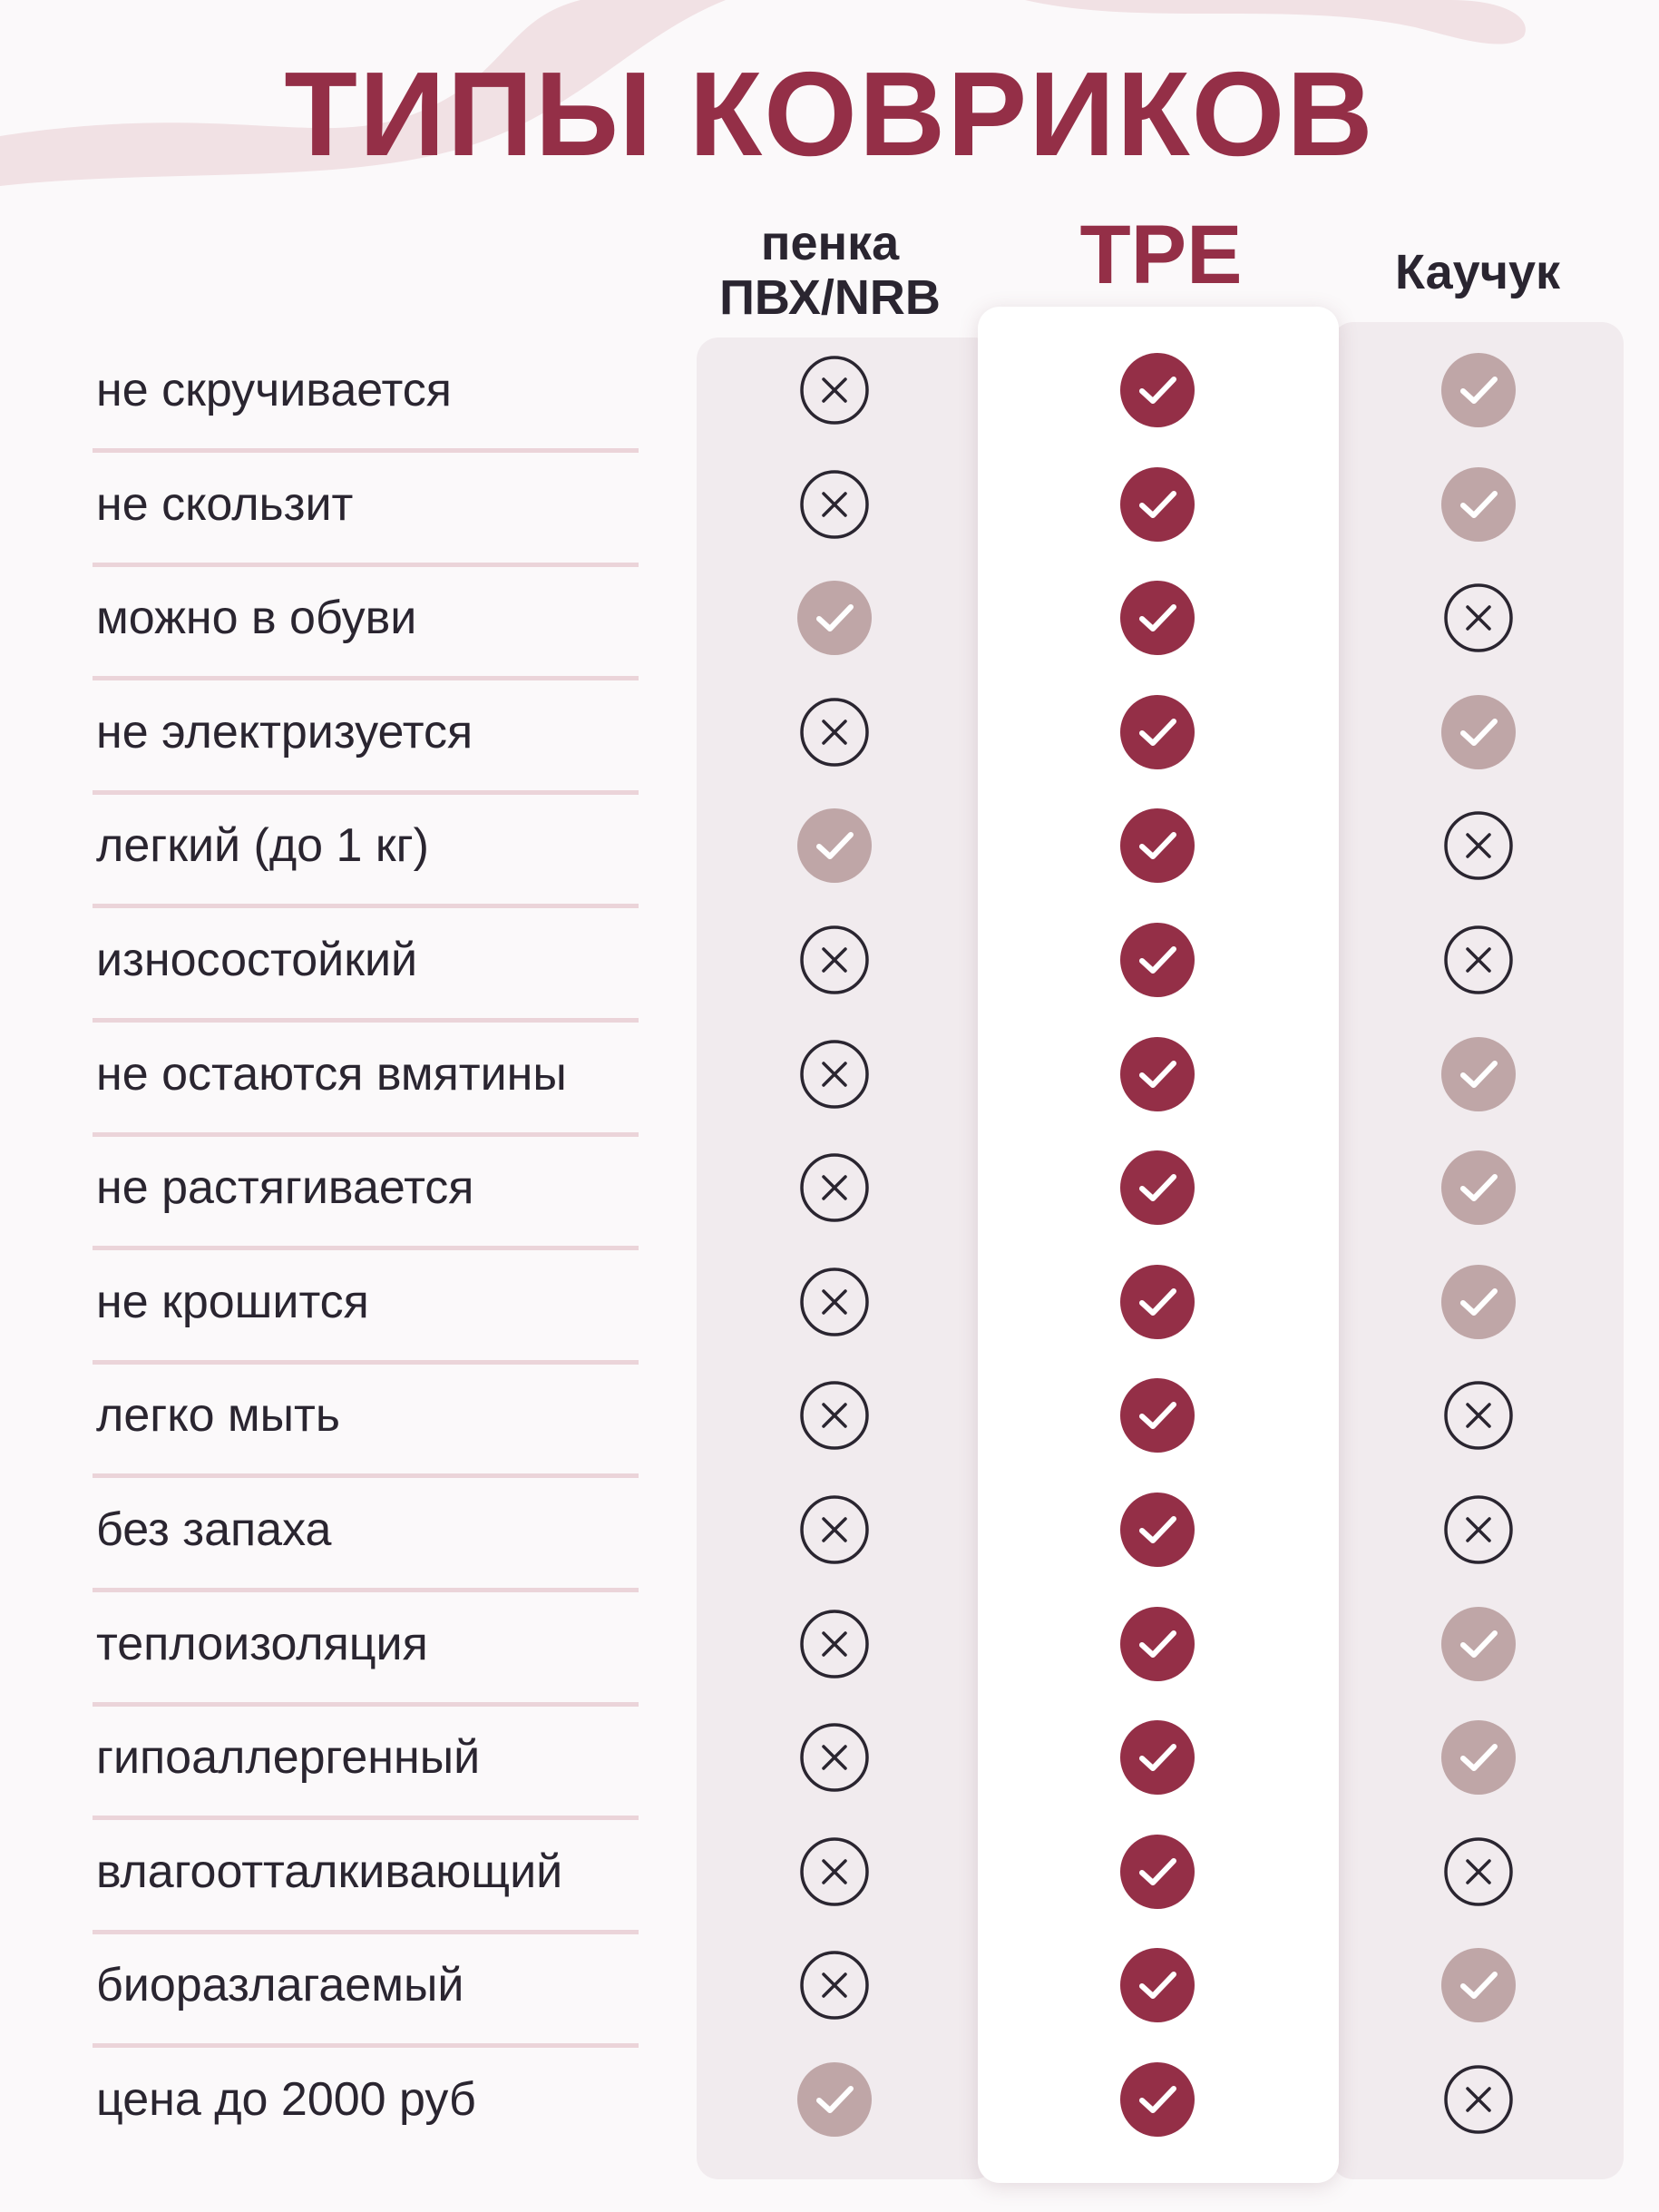  I want to click on row-label: не растягивается, so click(285, 1188).